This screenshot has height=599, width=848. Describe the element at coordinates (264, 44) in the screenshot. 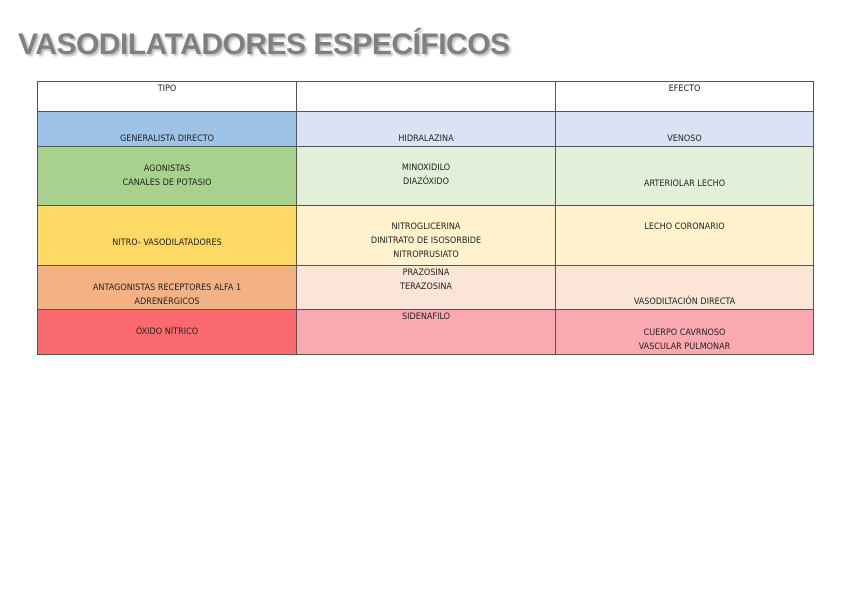

I see `page-title: VASODILATADORES ESPECÍFICOS` at that location.